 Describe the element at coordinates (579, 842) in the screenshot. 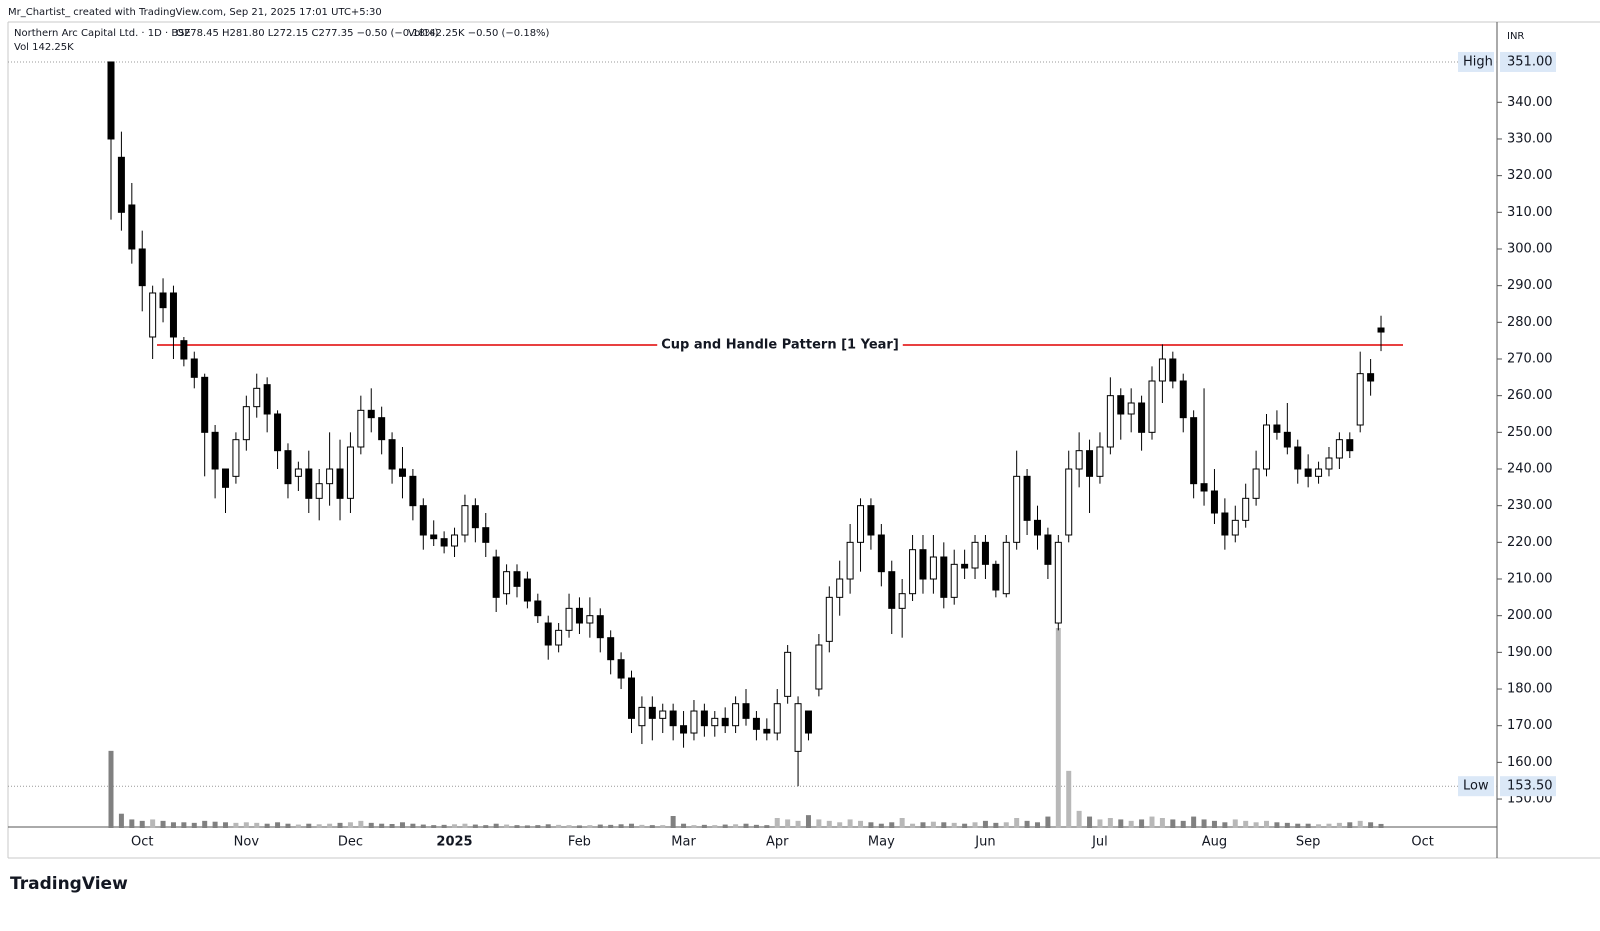

I see `x-tick-label: Feb` at that location.